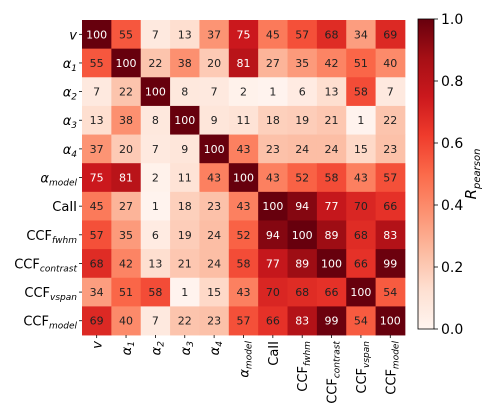  Describe the element at coordinates (274, 353) in the screenshot. I see `x-tick-label: CaII` at that location.